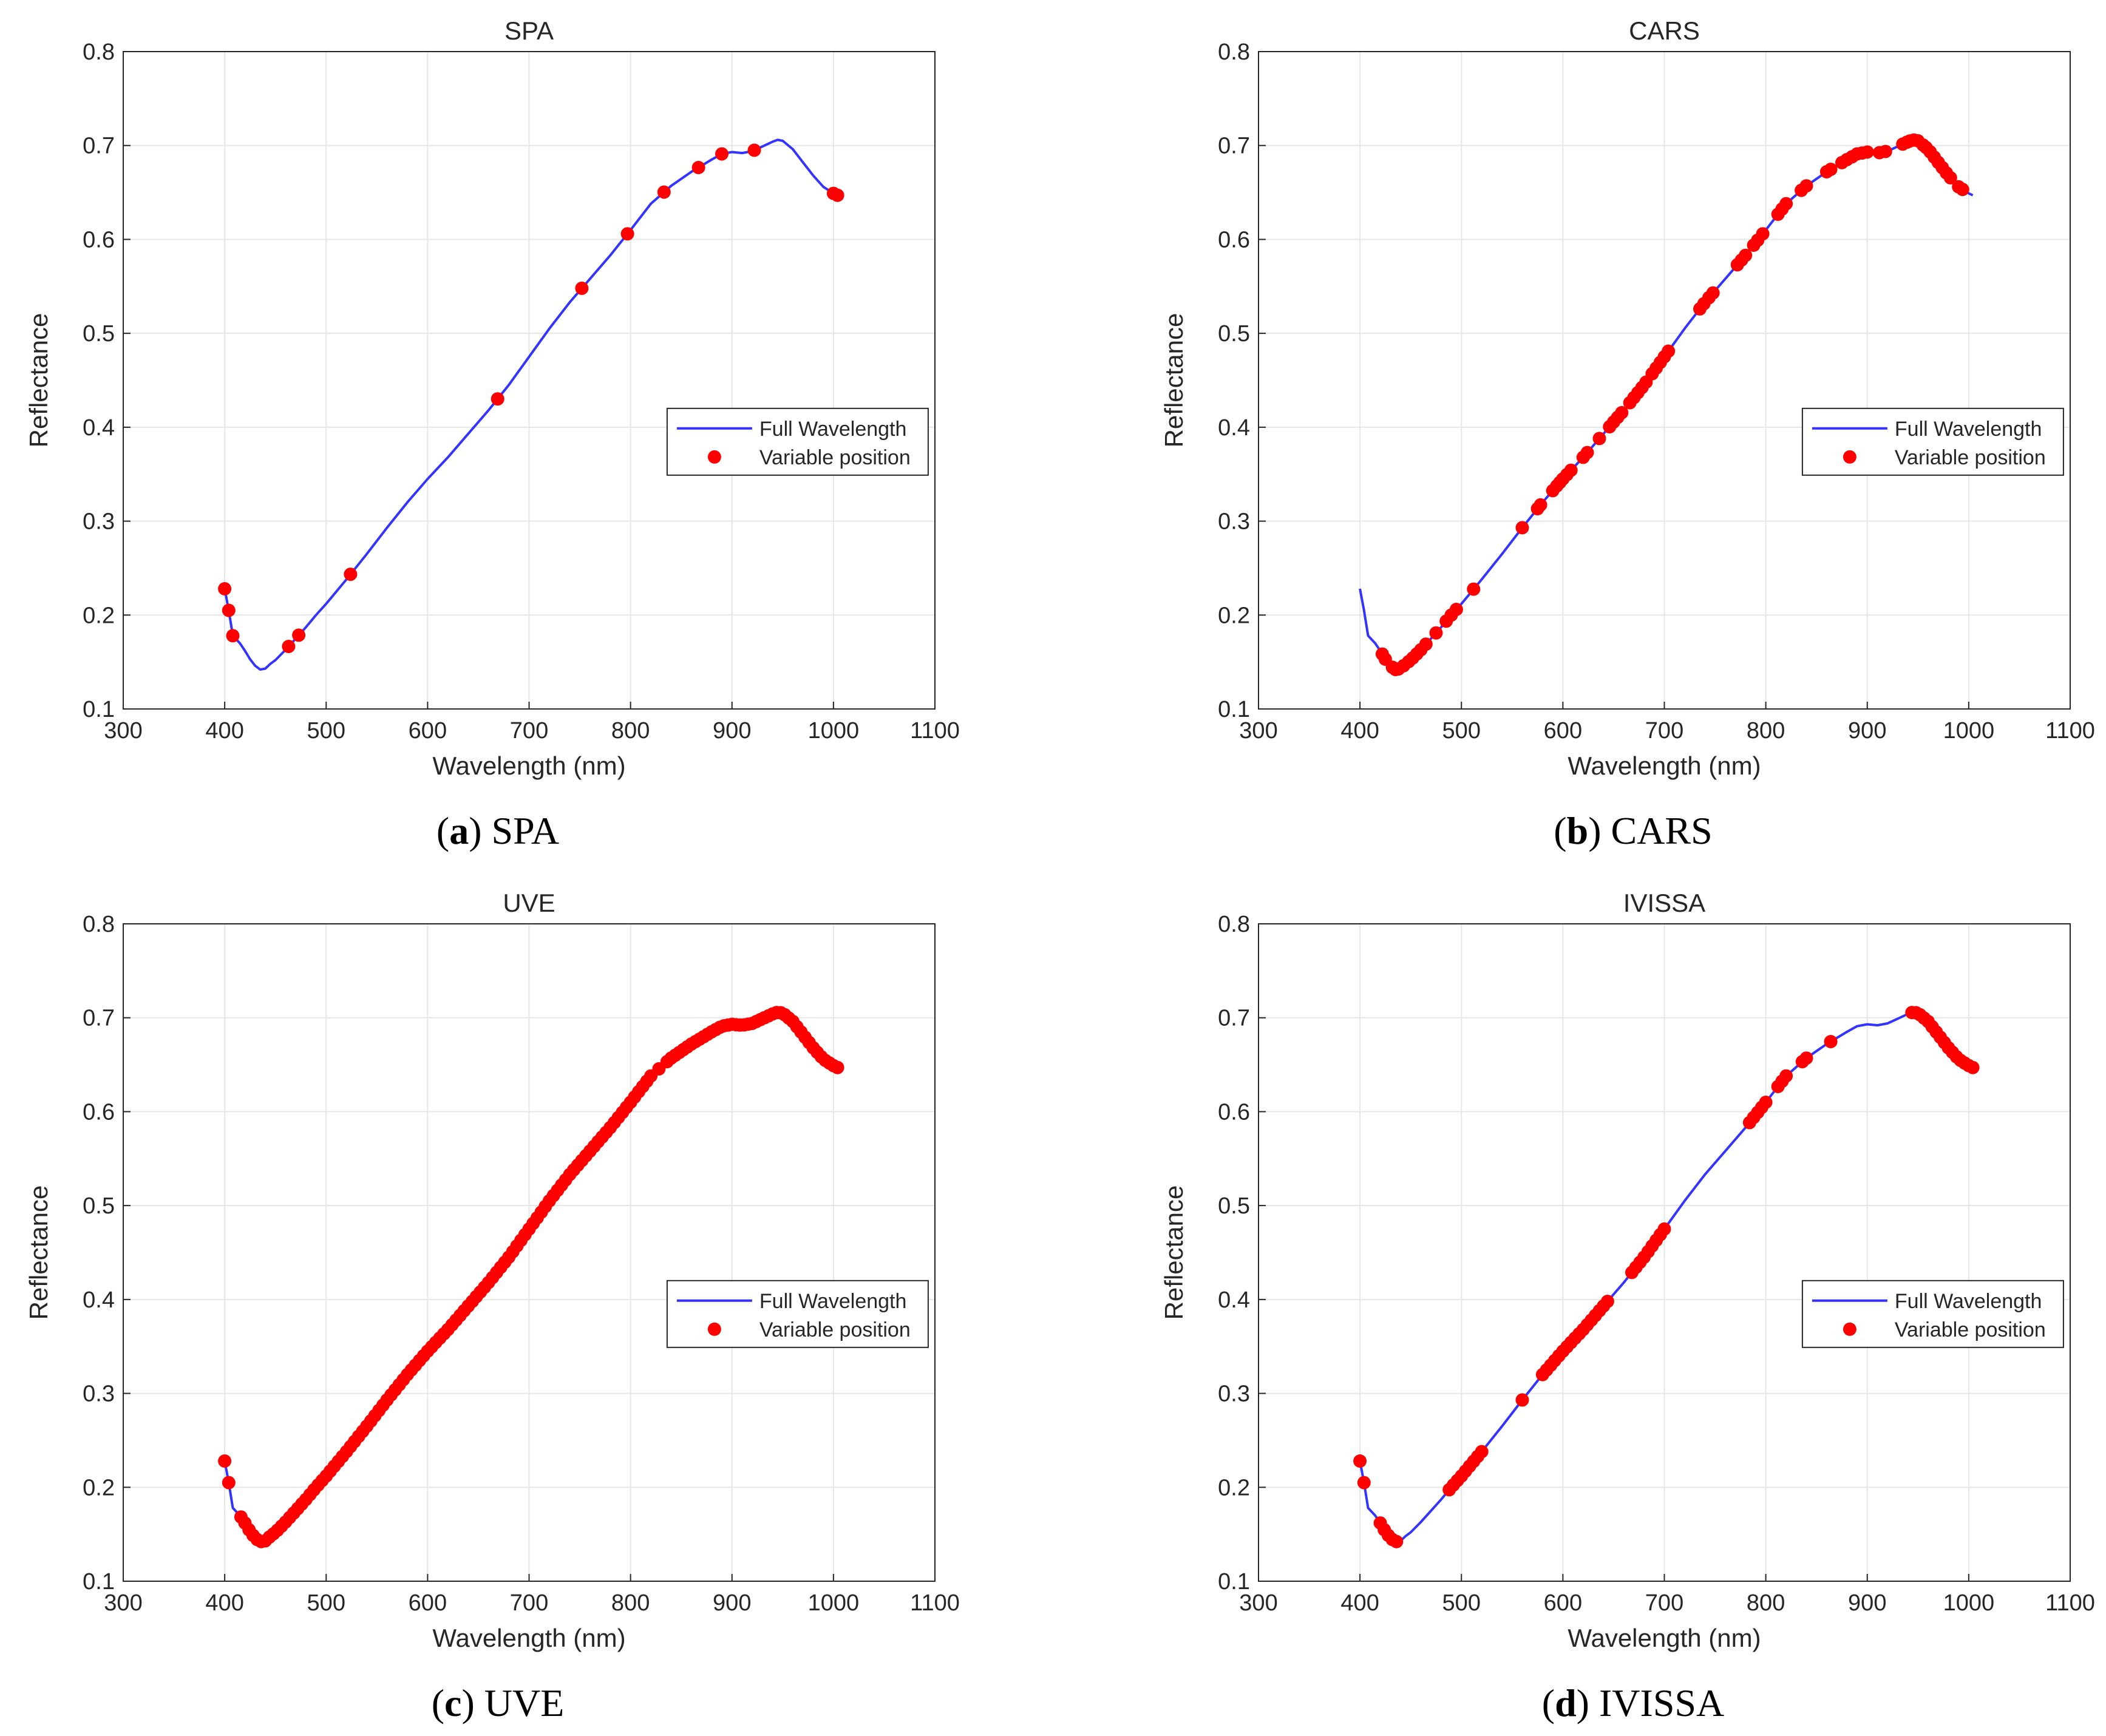 Image resolution: width=2106 pixels, height=1736 pixels. What do you see at coordinates (498, 1702) in the screenshot?
I see `caption-c: (c) UVE` at bounding box center [498, 1702].